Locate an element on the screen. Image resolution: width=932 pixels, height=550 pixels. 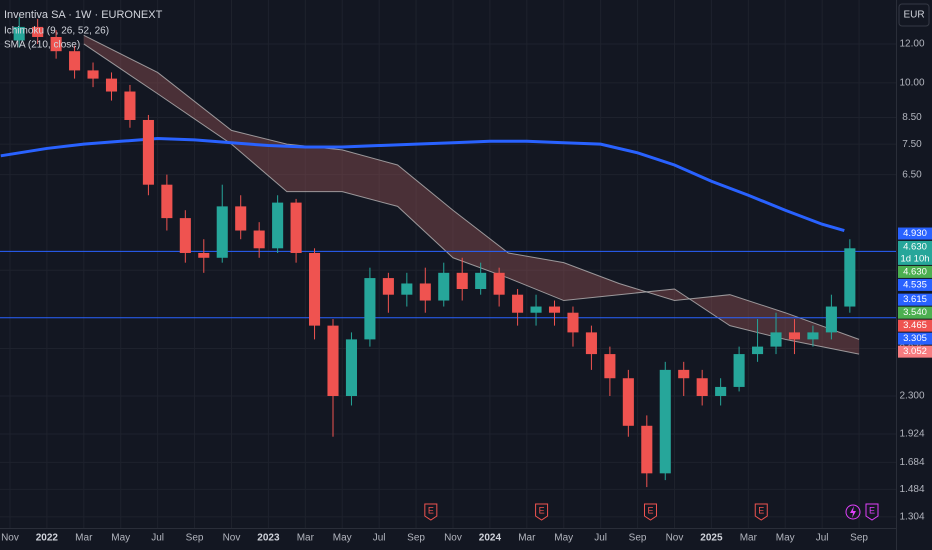
x-tick-label: 2023 is located at coordinates (268, 538).